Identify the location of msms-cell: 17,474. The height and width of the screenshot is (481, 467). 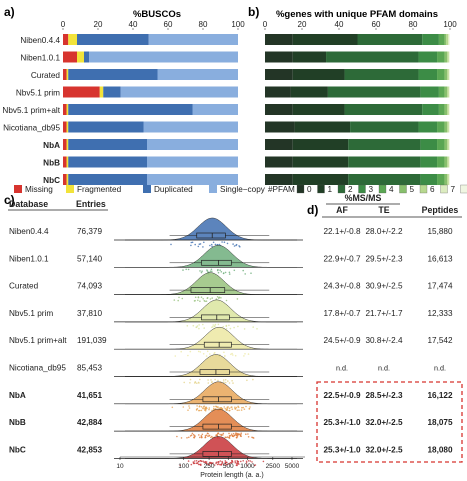
(439, 286).